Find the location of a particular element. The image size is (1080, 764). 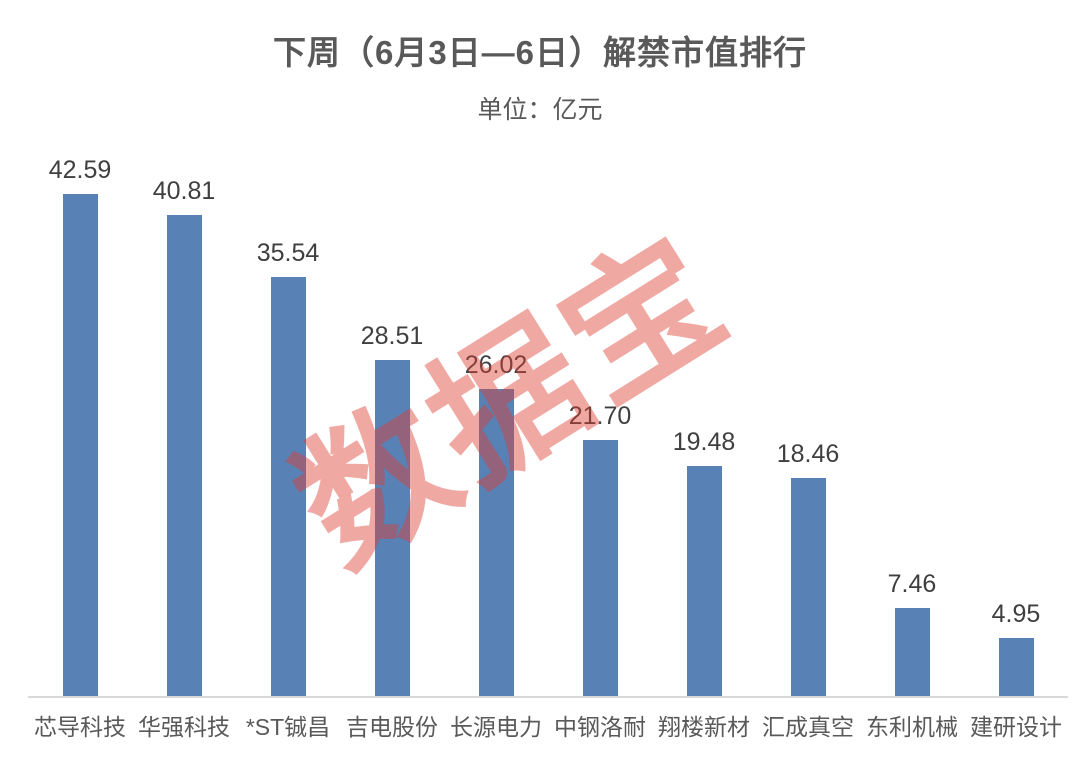

bar-slot: 26.02 is located at coordinates (496, 423).